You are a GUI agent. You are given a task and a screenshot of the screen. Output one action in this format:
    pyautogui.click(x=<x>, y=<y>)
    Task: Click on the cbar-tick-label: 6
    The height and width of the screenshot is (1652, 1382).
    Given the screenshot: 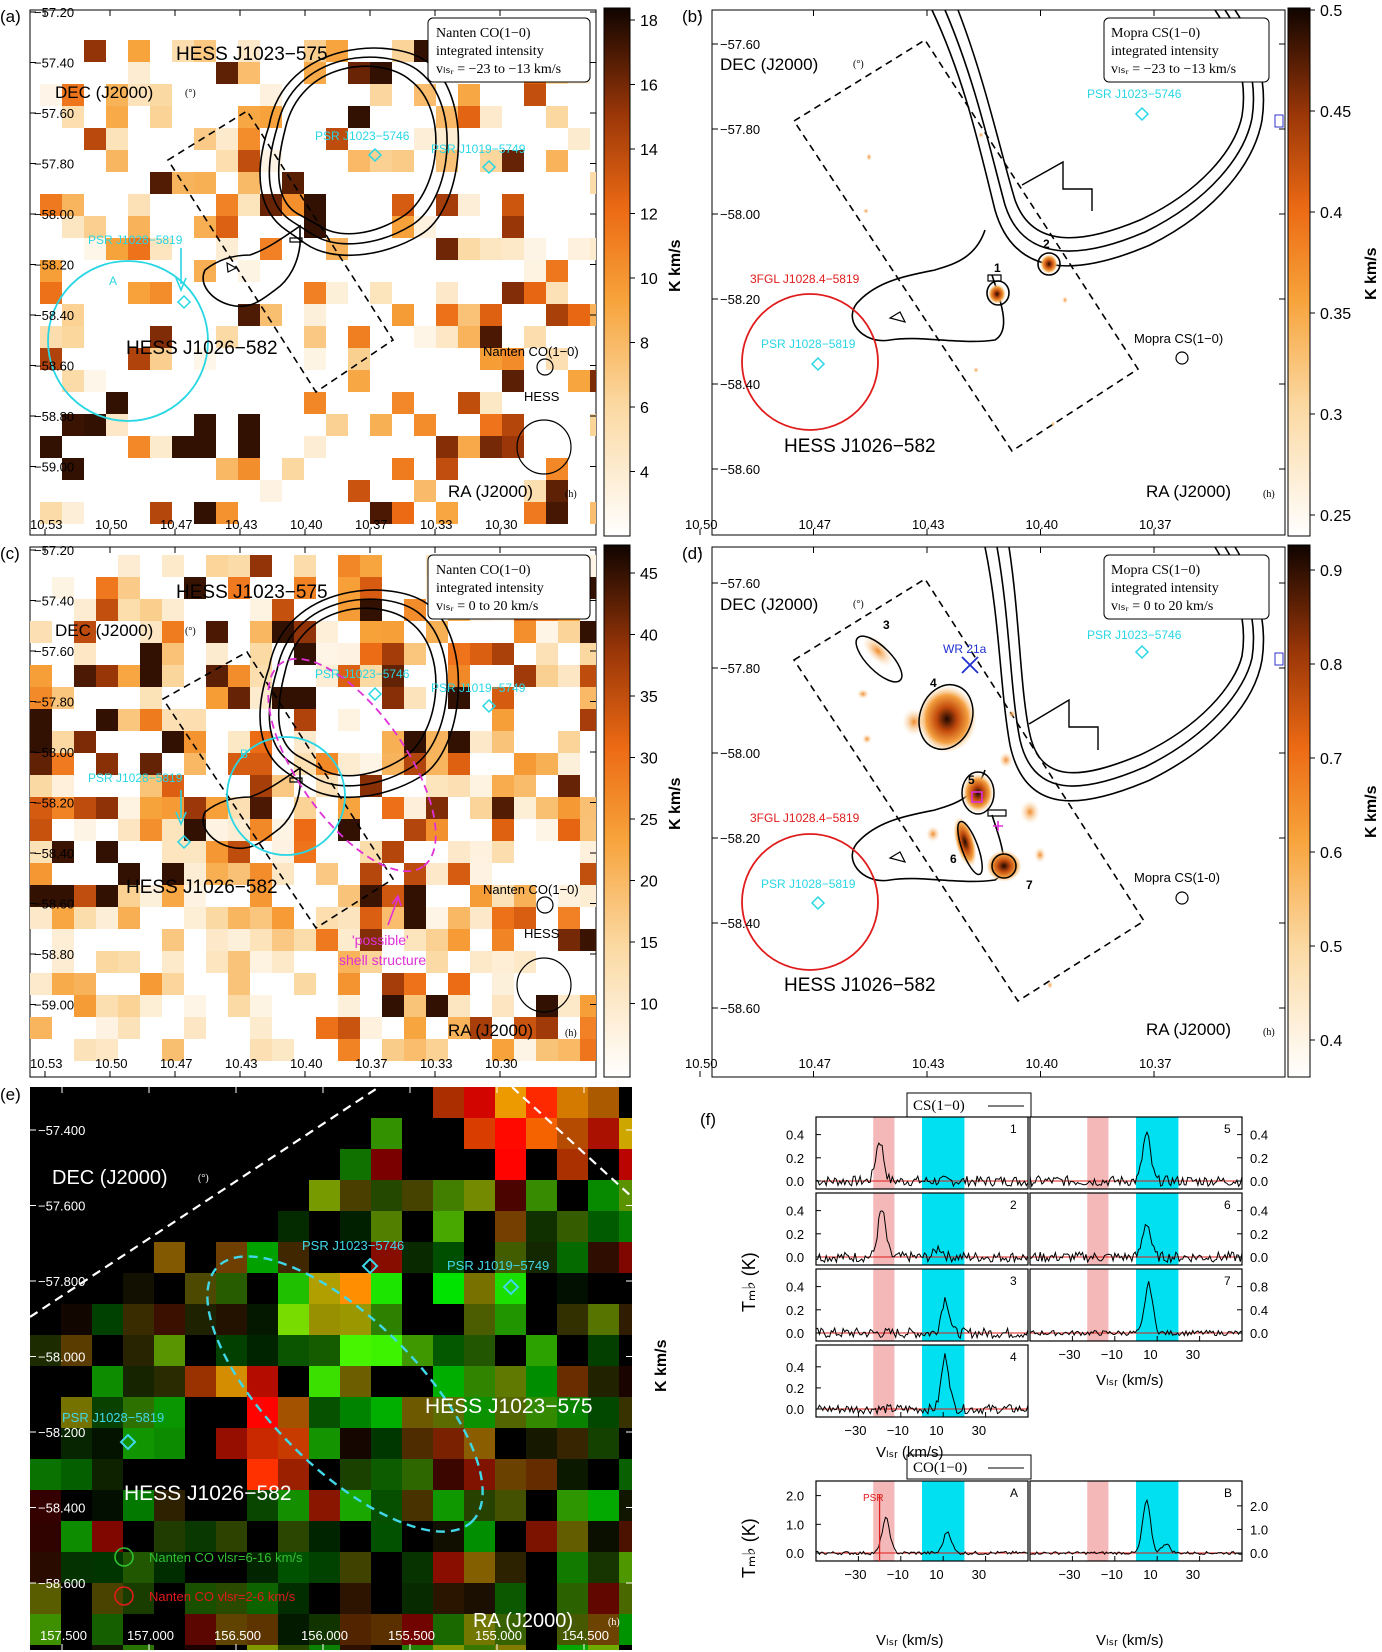 What is the action you would take?
    pyautogui.click(x=644, y=408)
    